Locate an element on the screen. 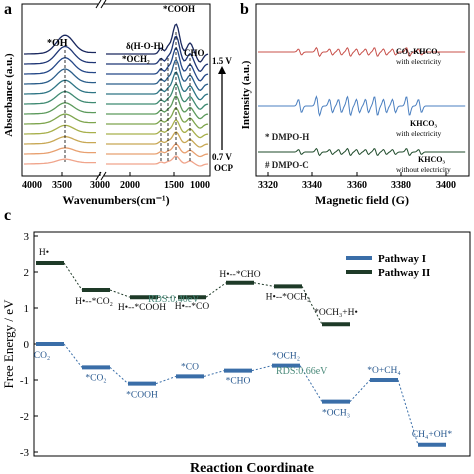 This screenshot has width=474, height=474. panel-a-xtick: 2000 is located at coordinates (130, 185).